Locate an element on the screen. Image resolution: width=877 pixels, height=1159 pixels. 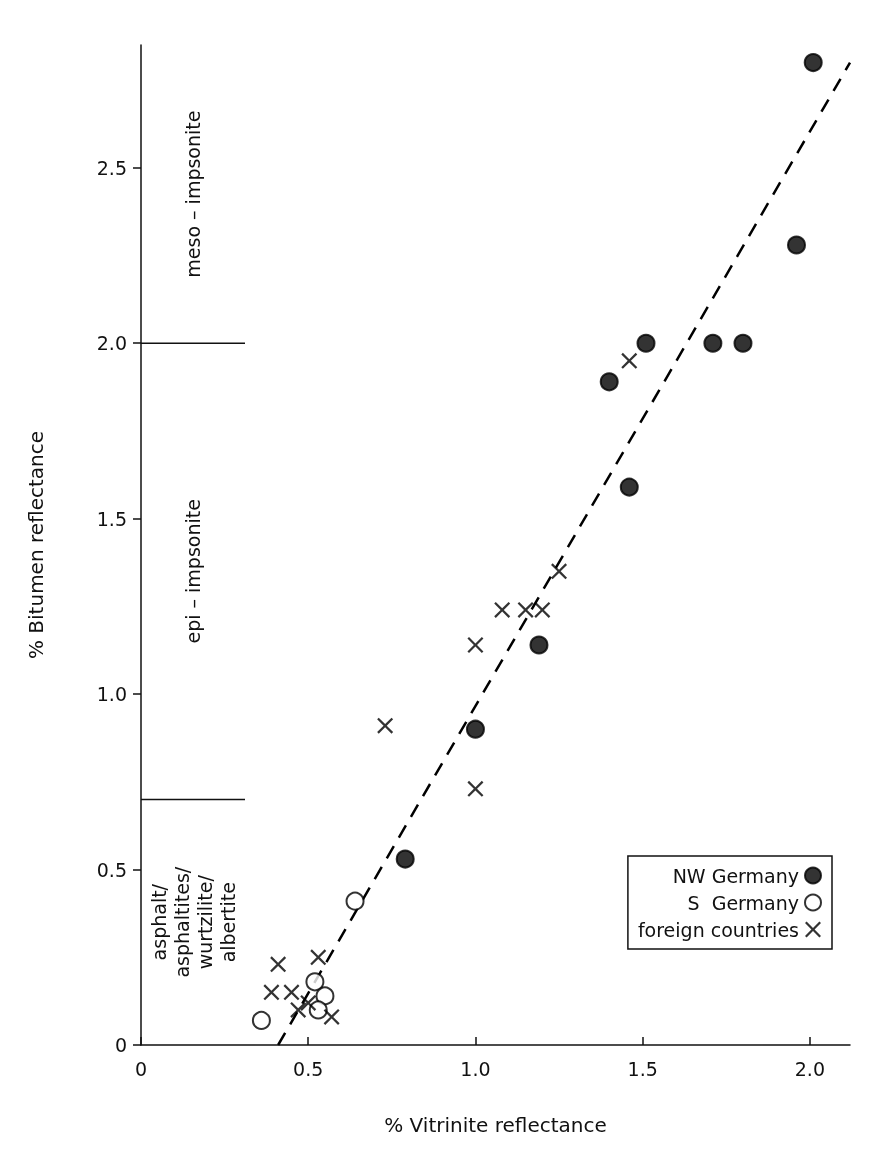
legend-label: S Germany is located at coordinates (743, 902).